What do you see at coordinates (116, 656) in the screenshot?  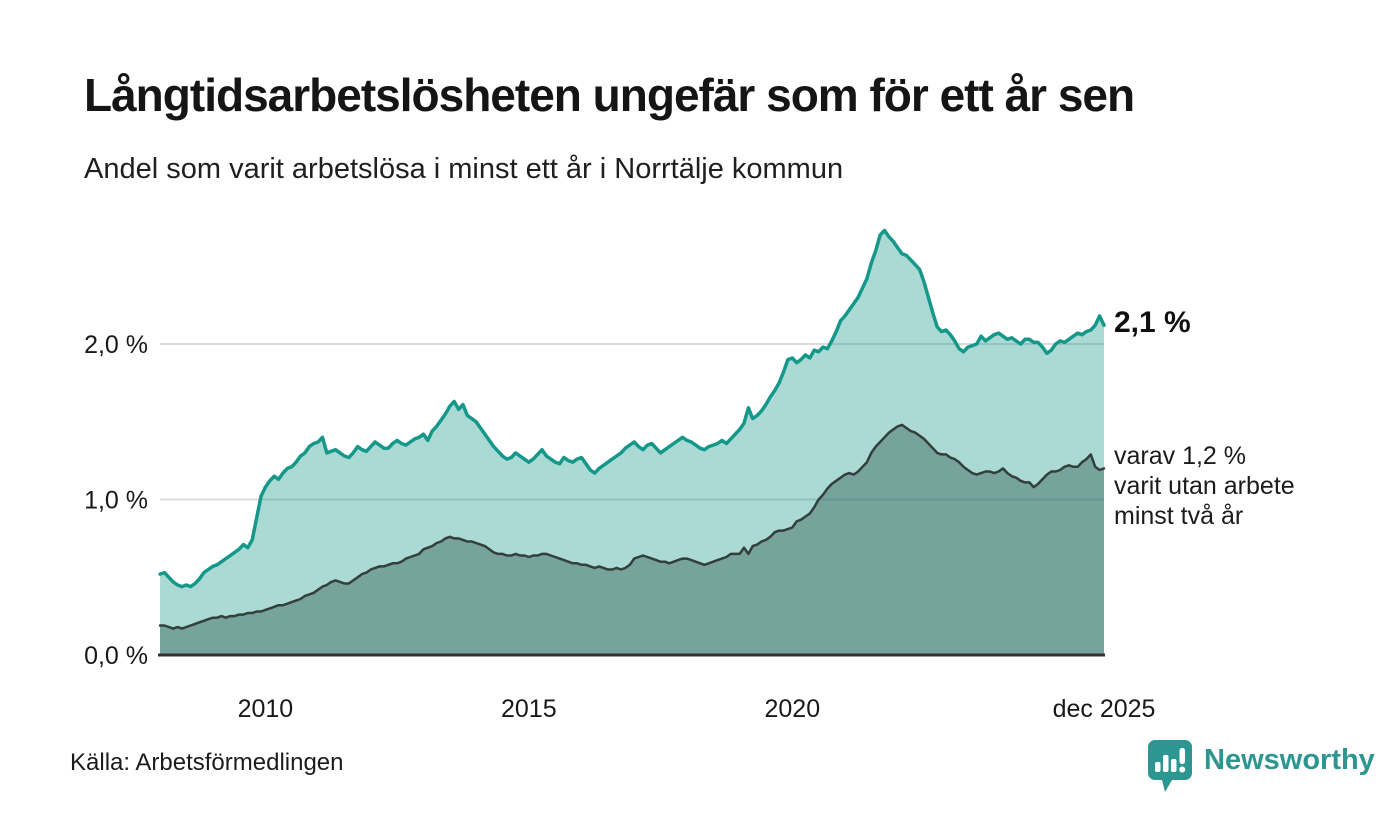 I see `y-tick-label: 0,0 %` at bounding box center [116, 656].